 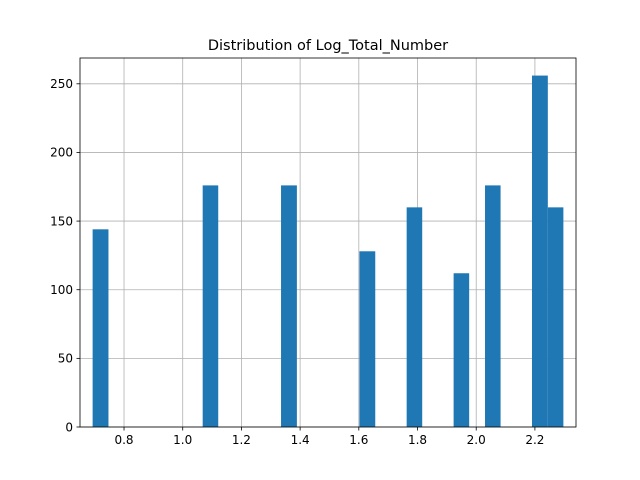 I want to click on x-tick-label: 1.6, so click(x=358, y=440).